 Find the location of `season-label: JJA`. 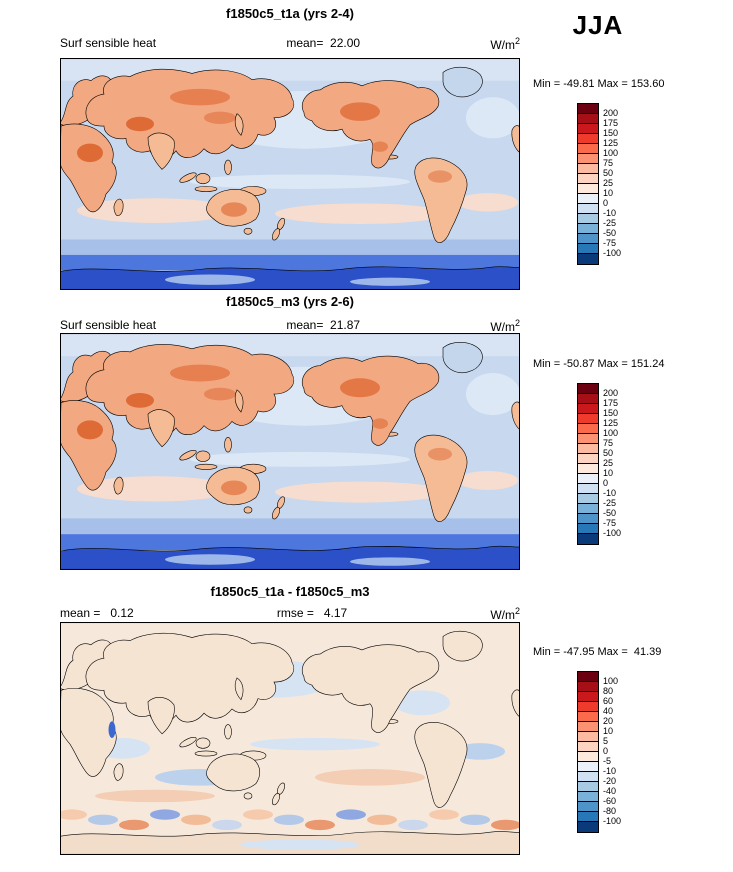

season-label: JJA is located at coordinates (598, 25).